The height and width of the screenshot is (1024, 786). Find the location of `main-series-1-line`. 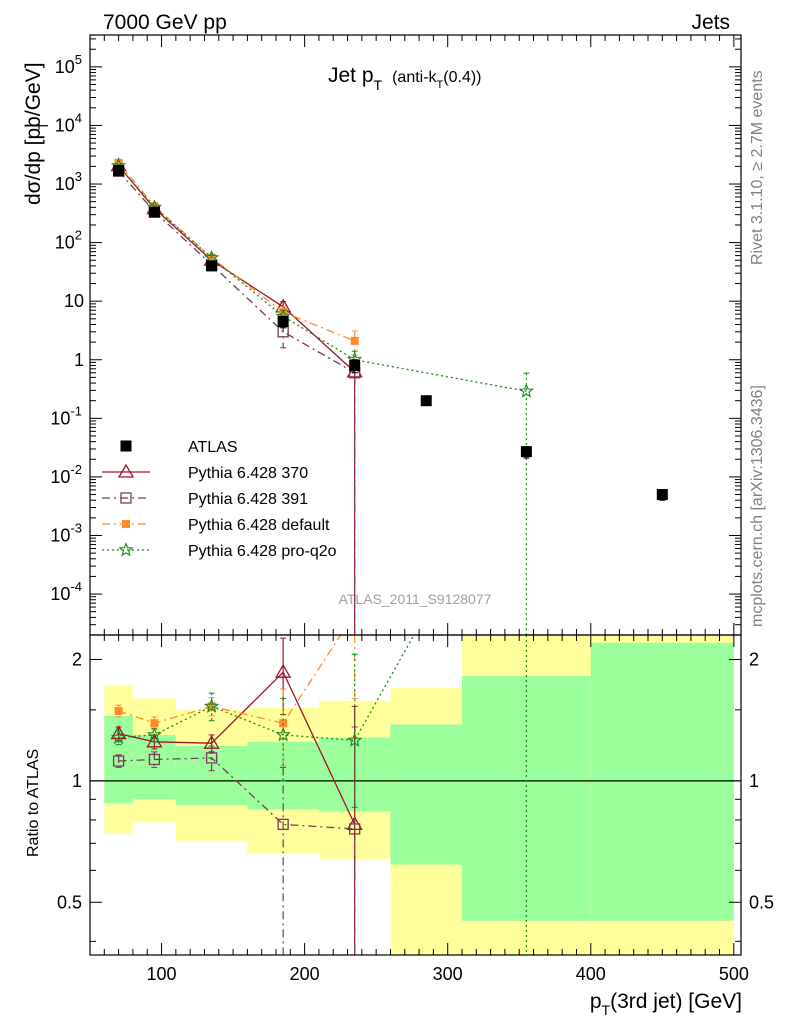

main-series-1-line is located at coordinates (237, 269).